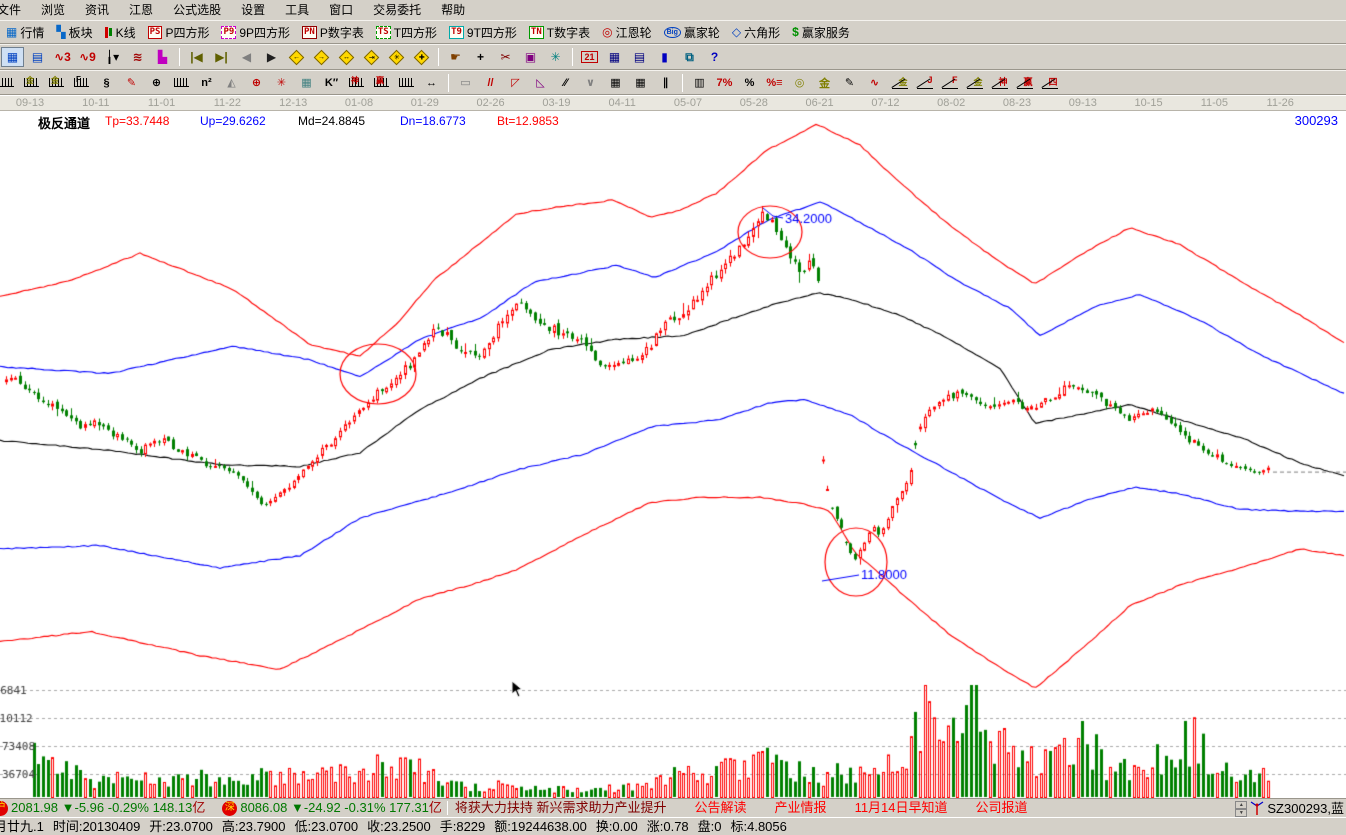 The image size is (1346, 835). Describe the element at coordinates (689, 57) in the screenshot. I see `network-button: ⧉` at that location.